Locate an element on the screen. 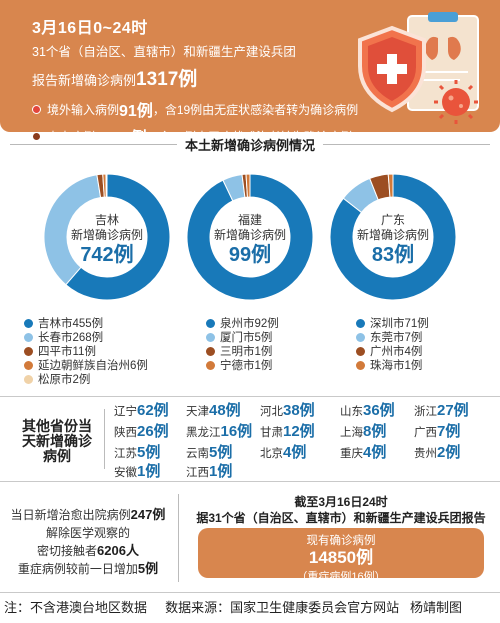 The height and width of the screenshot is (623, 500). legend-label: 珠海市1例 is located at coordinates (396, 366).